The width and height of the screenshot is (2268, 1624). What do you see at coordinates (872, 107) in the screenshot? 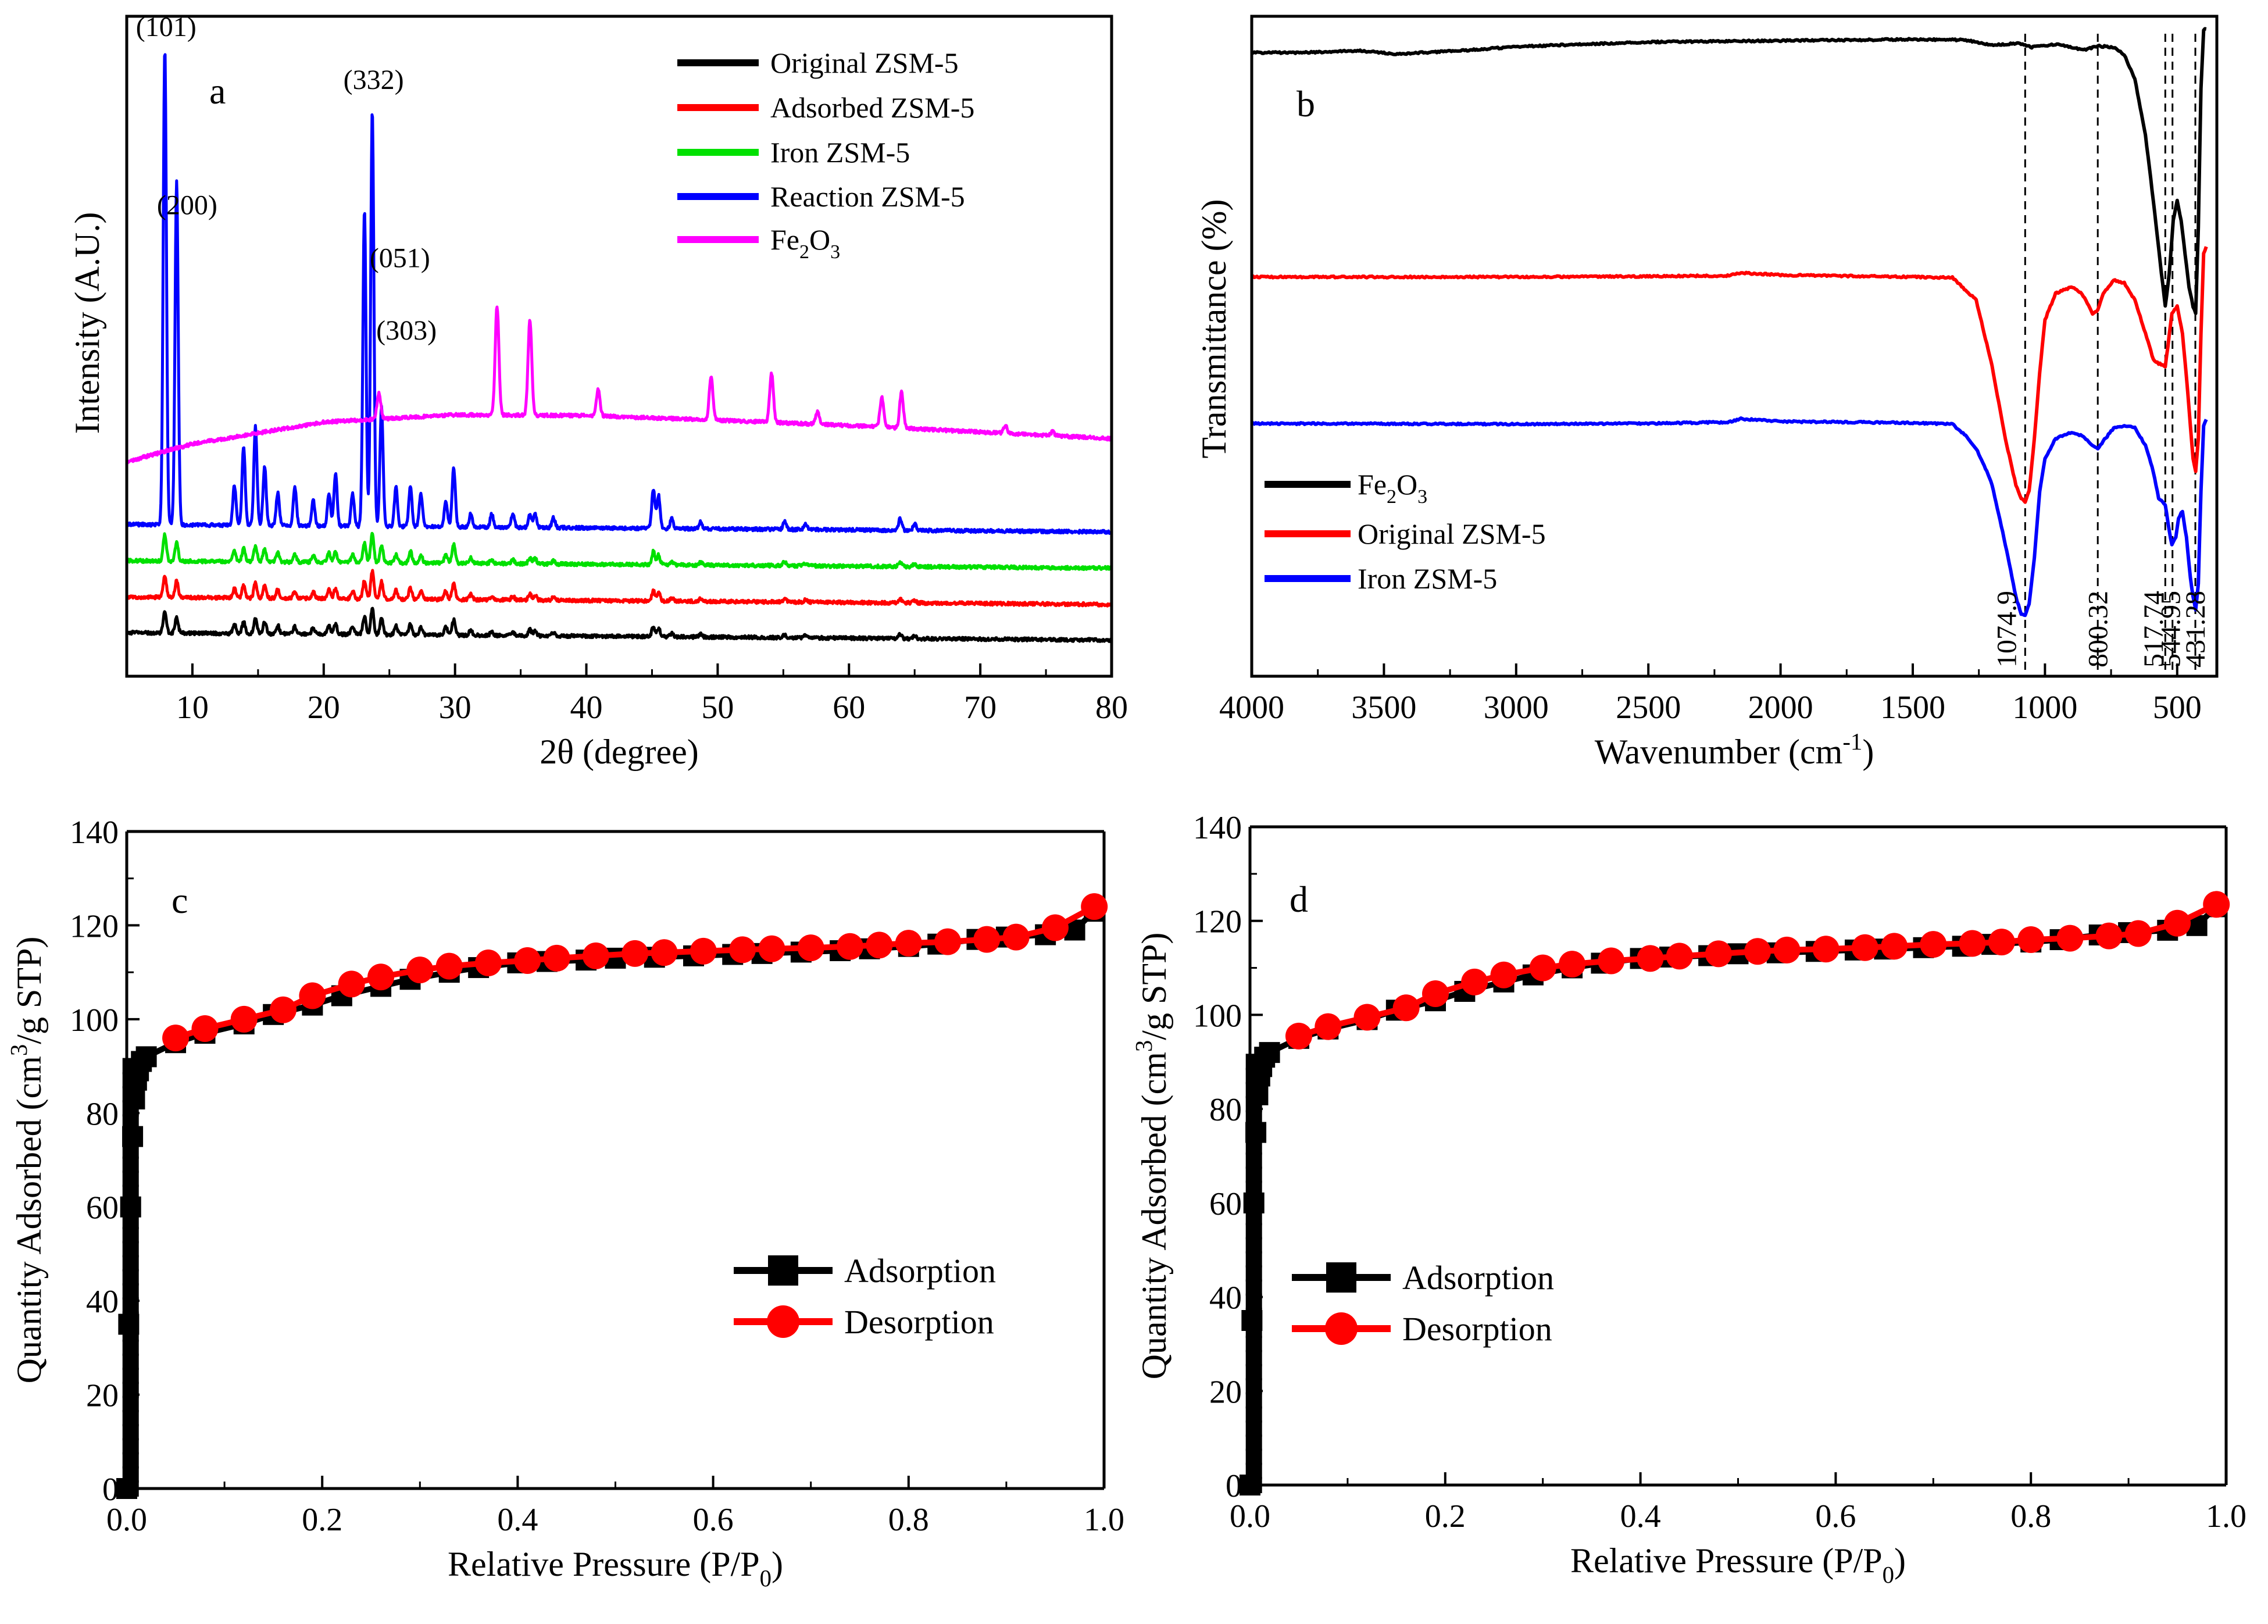
I see `text-span: Adsorbed ZSM-5` at bounding box center [872, 107].